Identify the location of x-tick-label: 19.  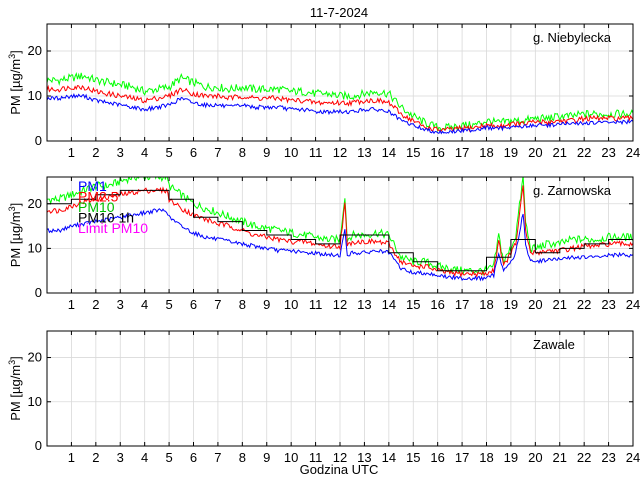
(511, 304).